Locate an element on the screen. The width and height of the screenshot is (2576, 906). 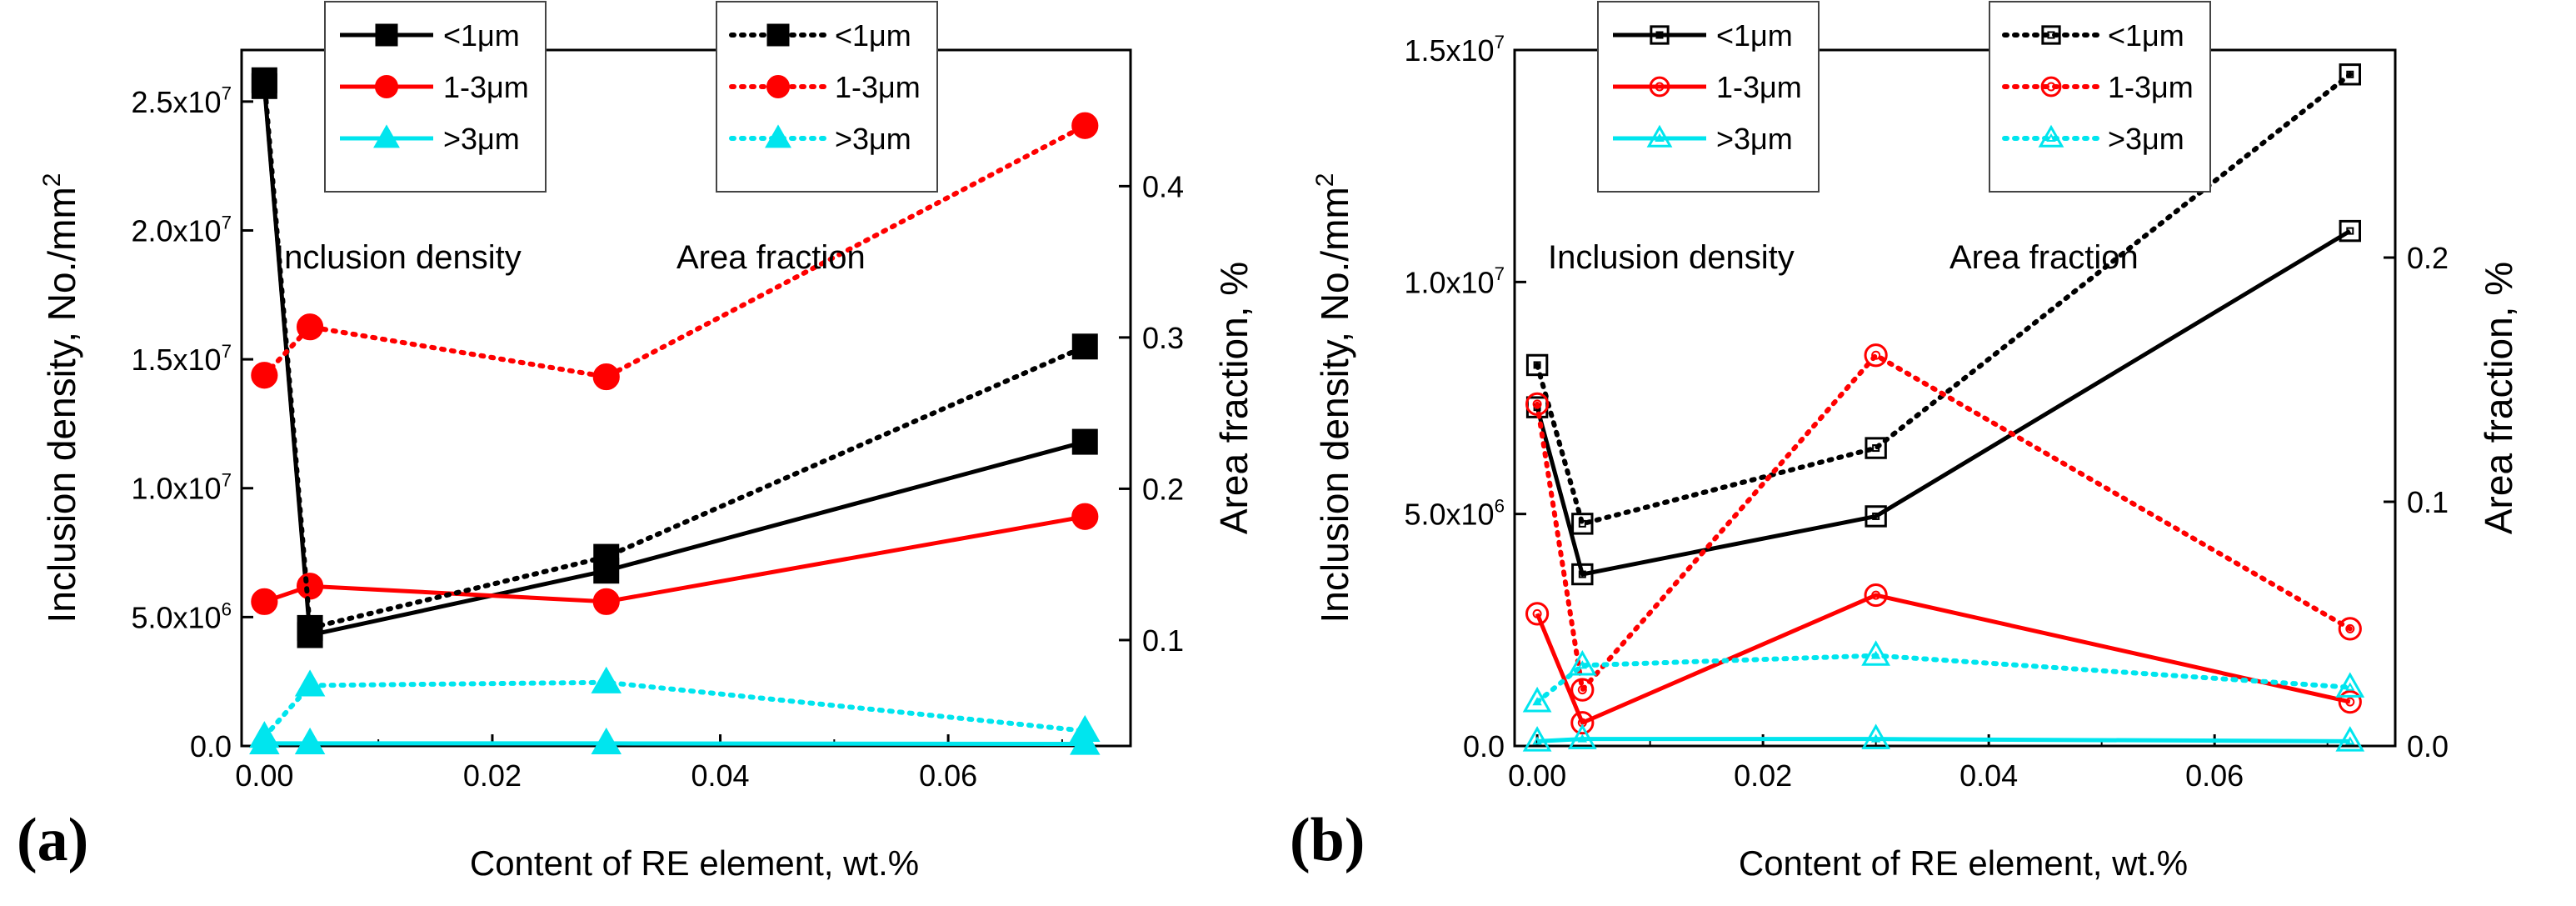
panel-a-series-density-0-point is located at coordinates (1084, 441).